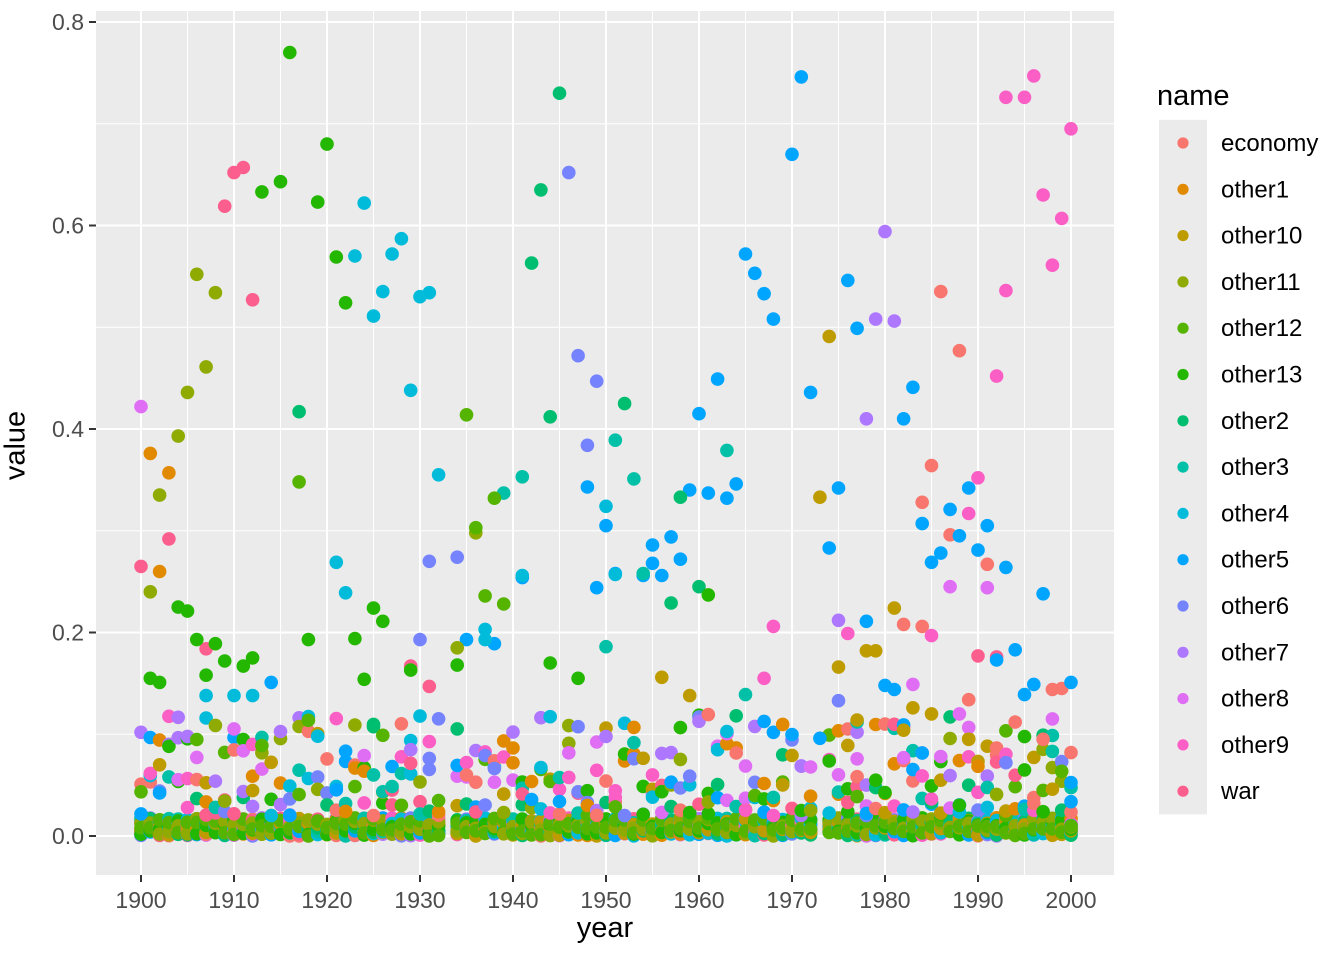 The height and width of the screenshot is (960, 1344). Describe the element at coordinates (791, 900) in the screenshot. I see `x-tick-label: 1970` at that location.